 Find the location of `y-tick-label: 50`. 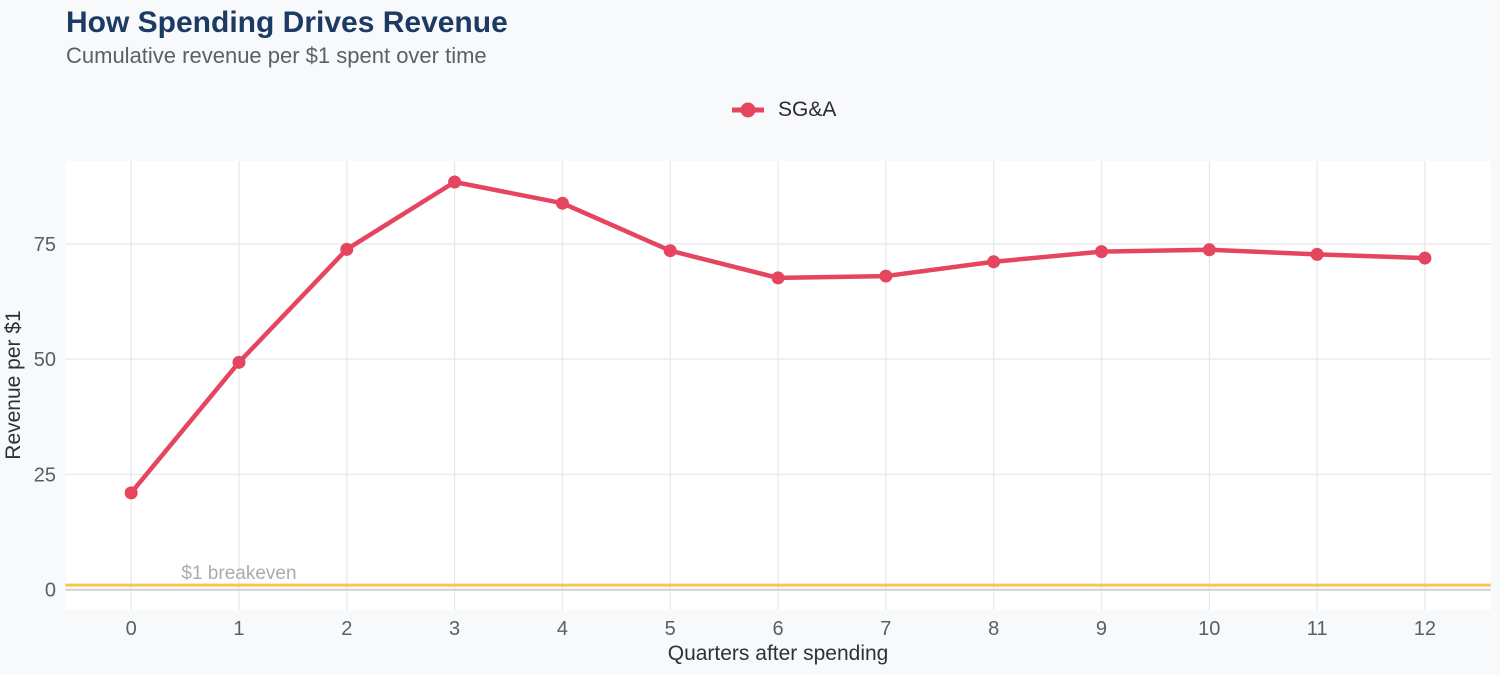

y-tick-label: 50 is located at coordinates (45, 360).